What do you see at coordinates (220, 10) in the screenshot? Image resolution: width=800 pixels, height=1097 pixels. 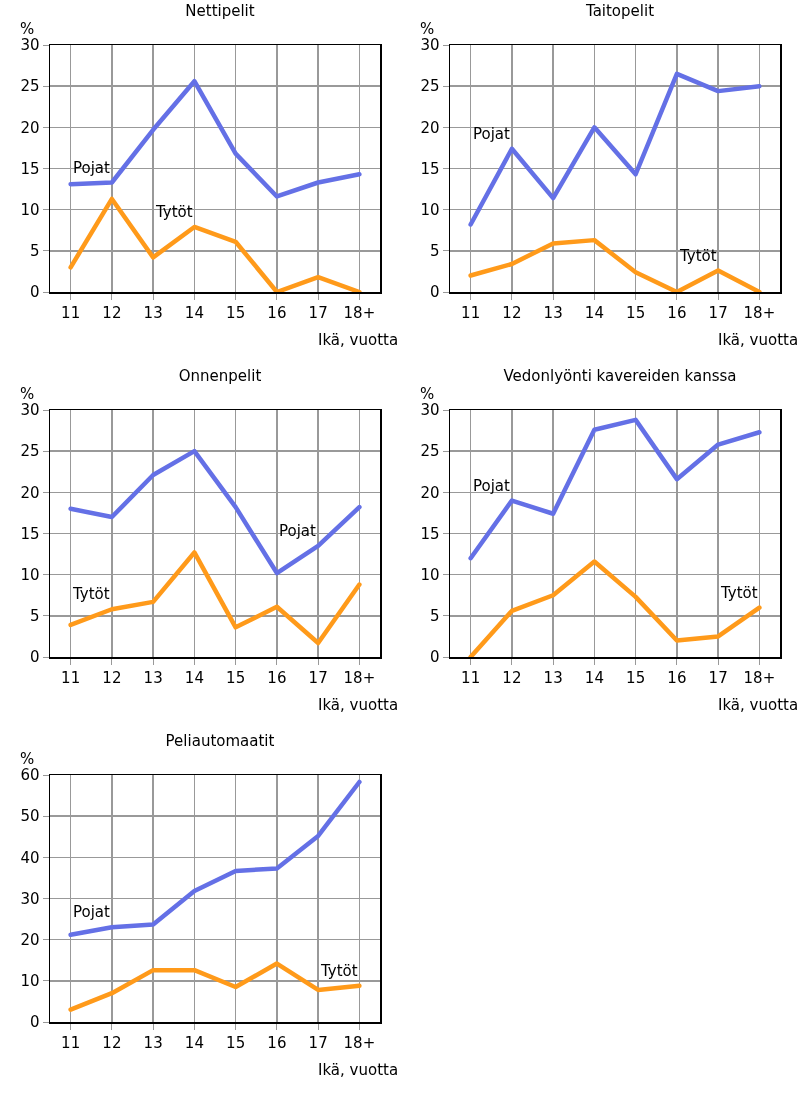 I see `chart-title: Nettipelit` at bounding box center [220, 10].